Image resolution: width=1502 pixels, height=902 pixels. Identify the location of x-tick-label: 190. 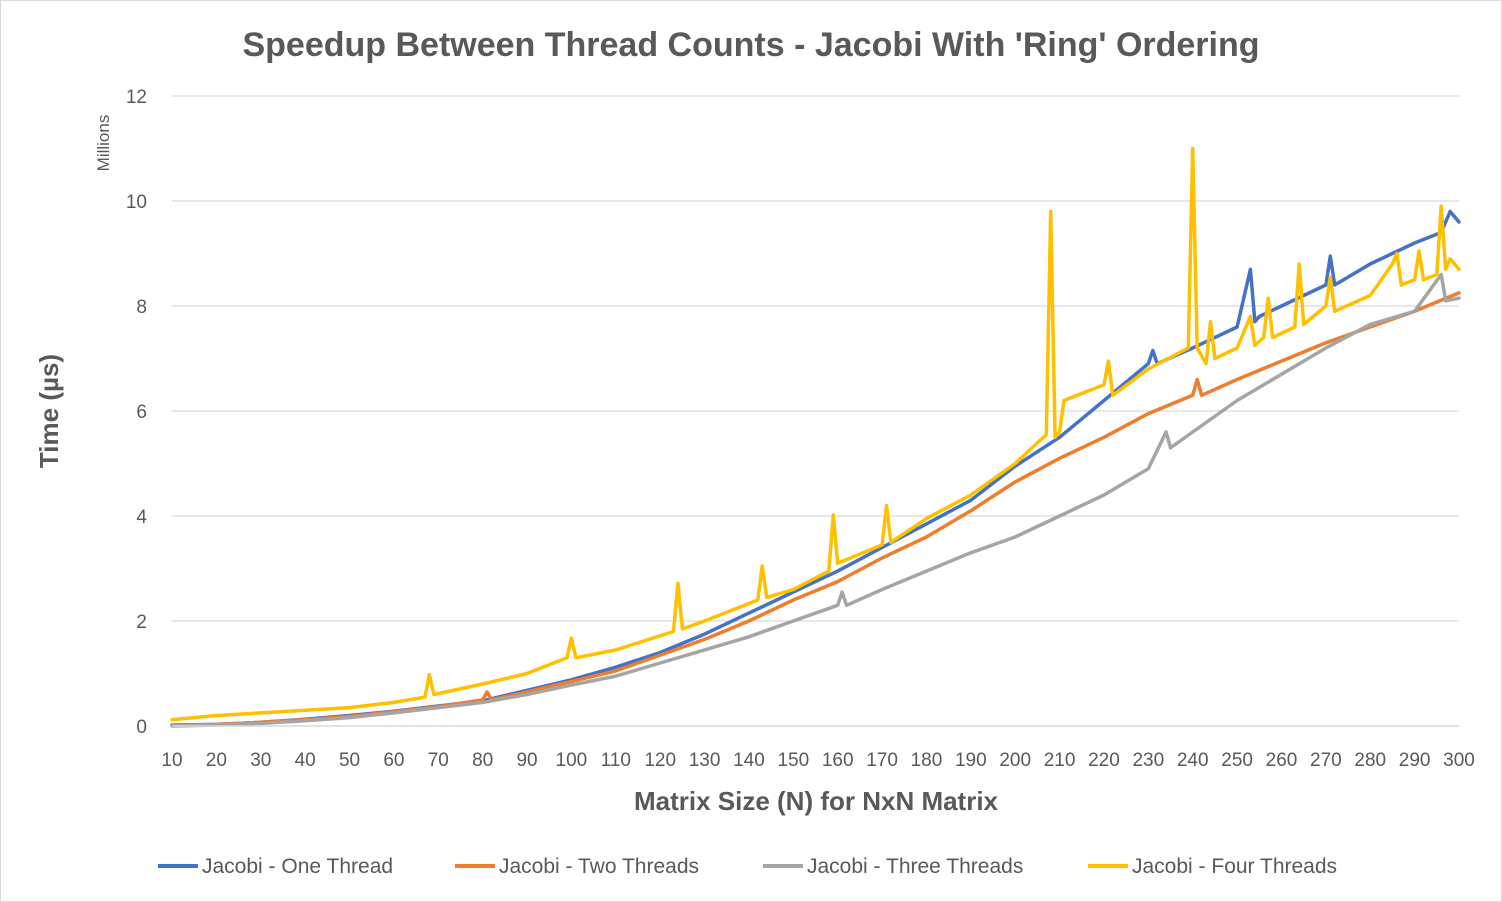
(971, 760).